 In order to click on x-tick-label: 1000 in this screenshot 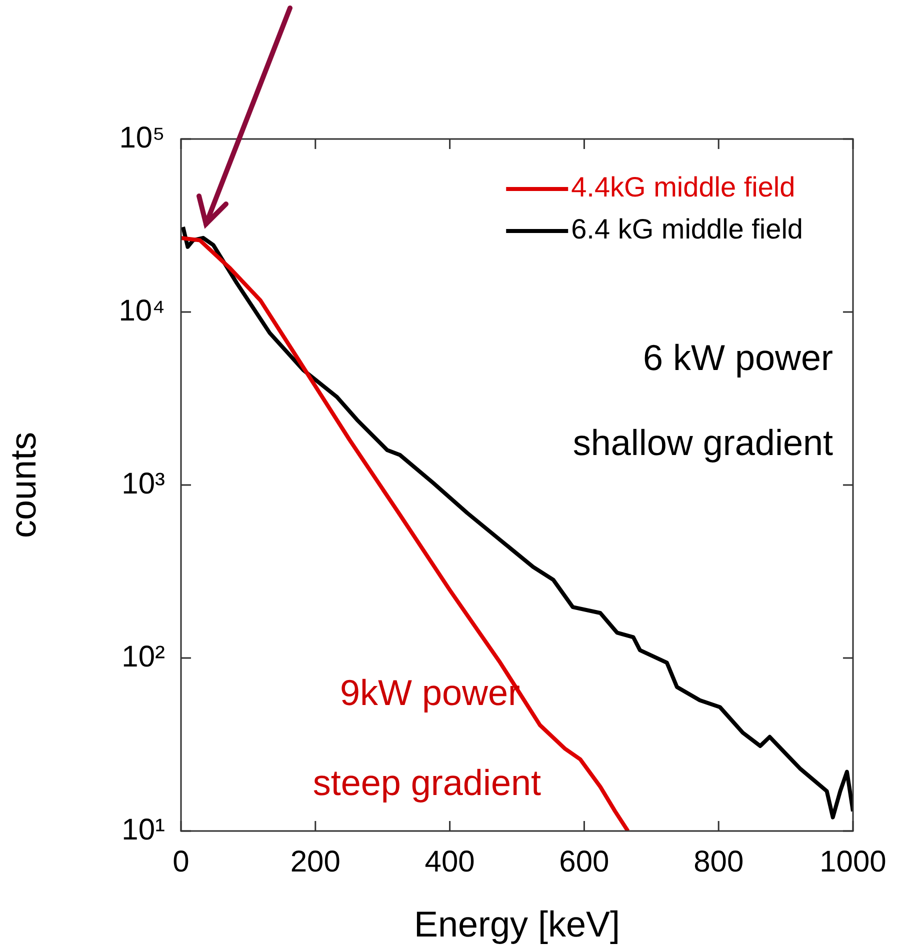, I will do `click(853, 861)`.